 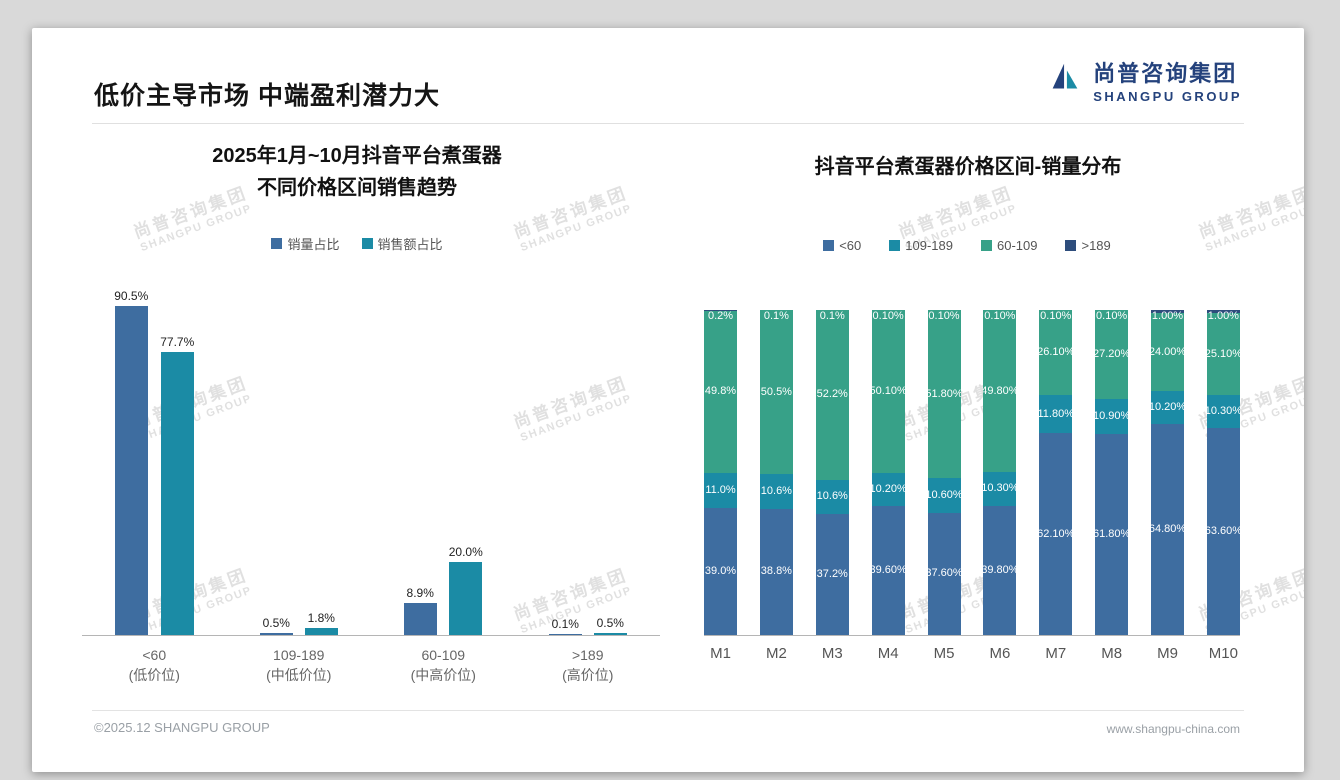 I want to click on bar-column: 20.0%, so click(x=466, y=451).